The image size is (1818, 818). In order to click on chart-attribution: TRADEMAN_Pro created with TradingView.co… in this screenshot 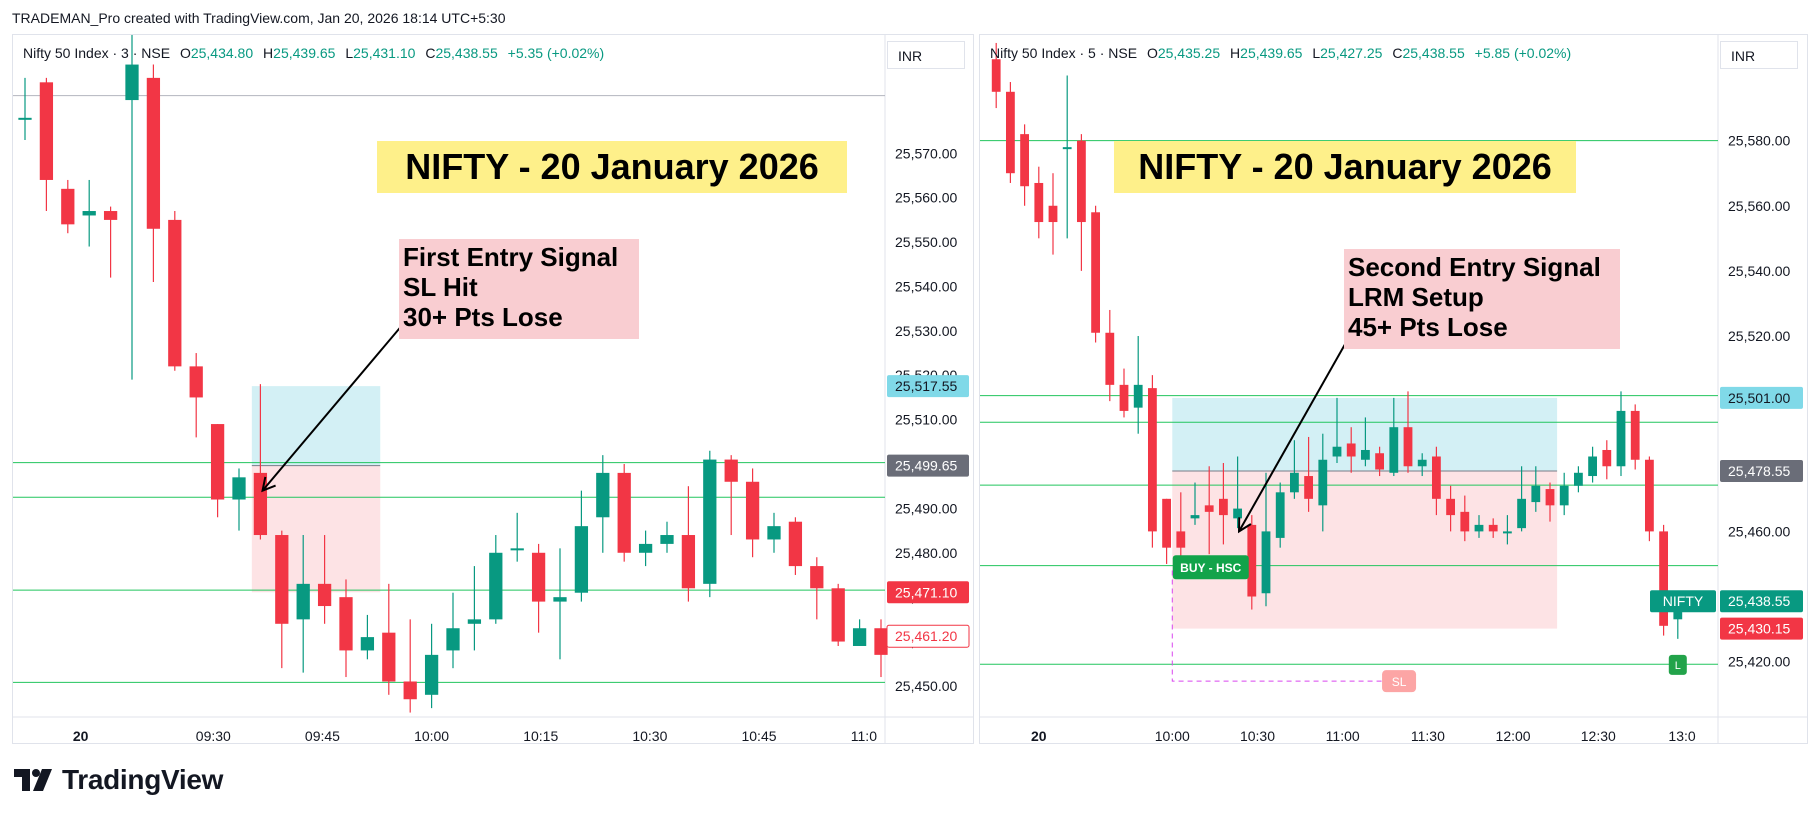, I will do `click(259, 18)`.